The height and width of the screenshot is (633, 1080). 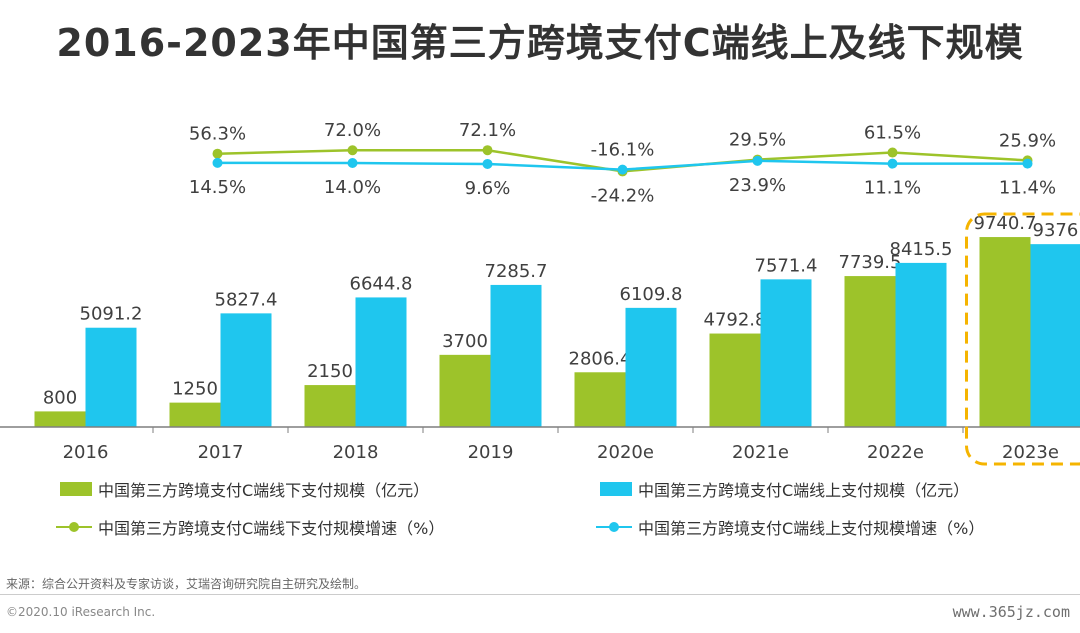 What do you see at coordinates (600, 358) in the screenshot?
I see `bar-label-offline-2020e: 2806.4` at bounding box center [600, 358].